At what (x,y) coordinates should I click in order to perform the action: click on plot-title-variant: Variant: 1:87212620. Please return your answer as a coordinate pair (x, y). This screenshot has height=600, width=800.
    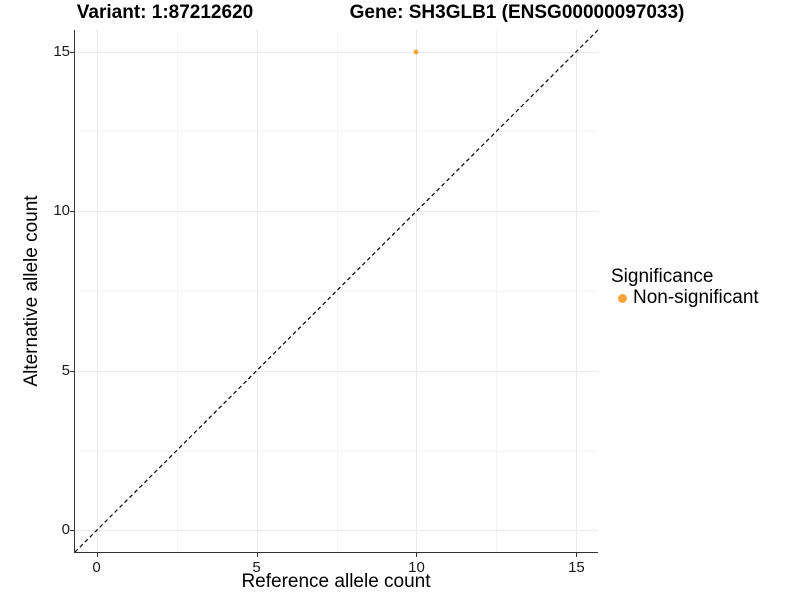
    Looking at the image, I should click on (165, 12).